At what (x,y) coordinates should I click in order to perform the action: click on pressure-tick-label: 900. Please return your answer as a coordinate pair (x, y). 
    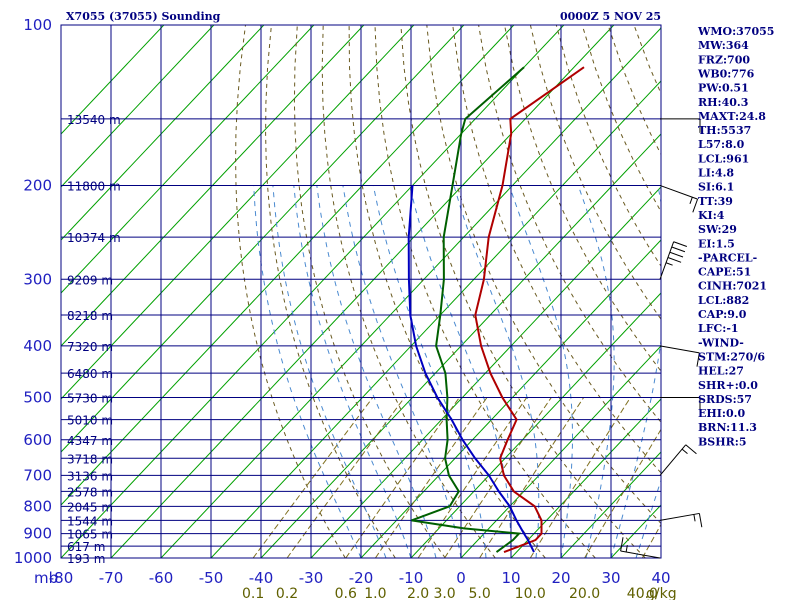
    Looking at the image, I should click on (37, 534).